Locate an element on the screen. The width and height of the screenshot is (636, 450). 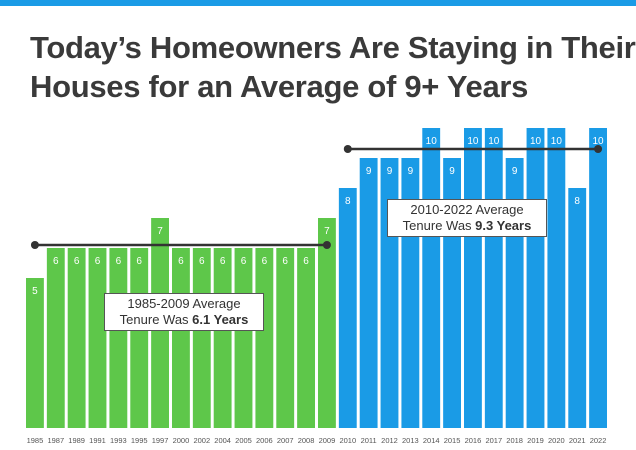
x-tick-label-2014: 2014 is located at coordinates (431, 440).